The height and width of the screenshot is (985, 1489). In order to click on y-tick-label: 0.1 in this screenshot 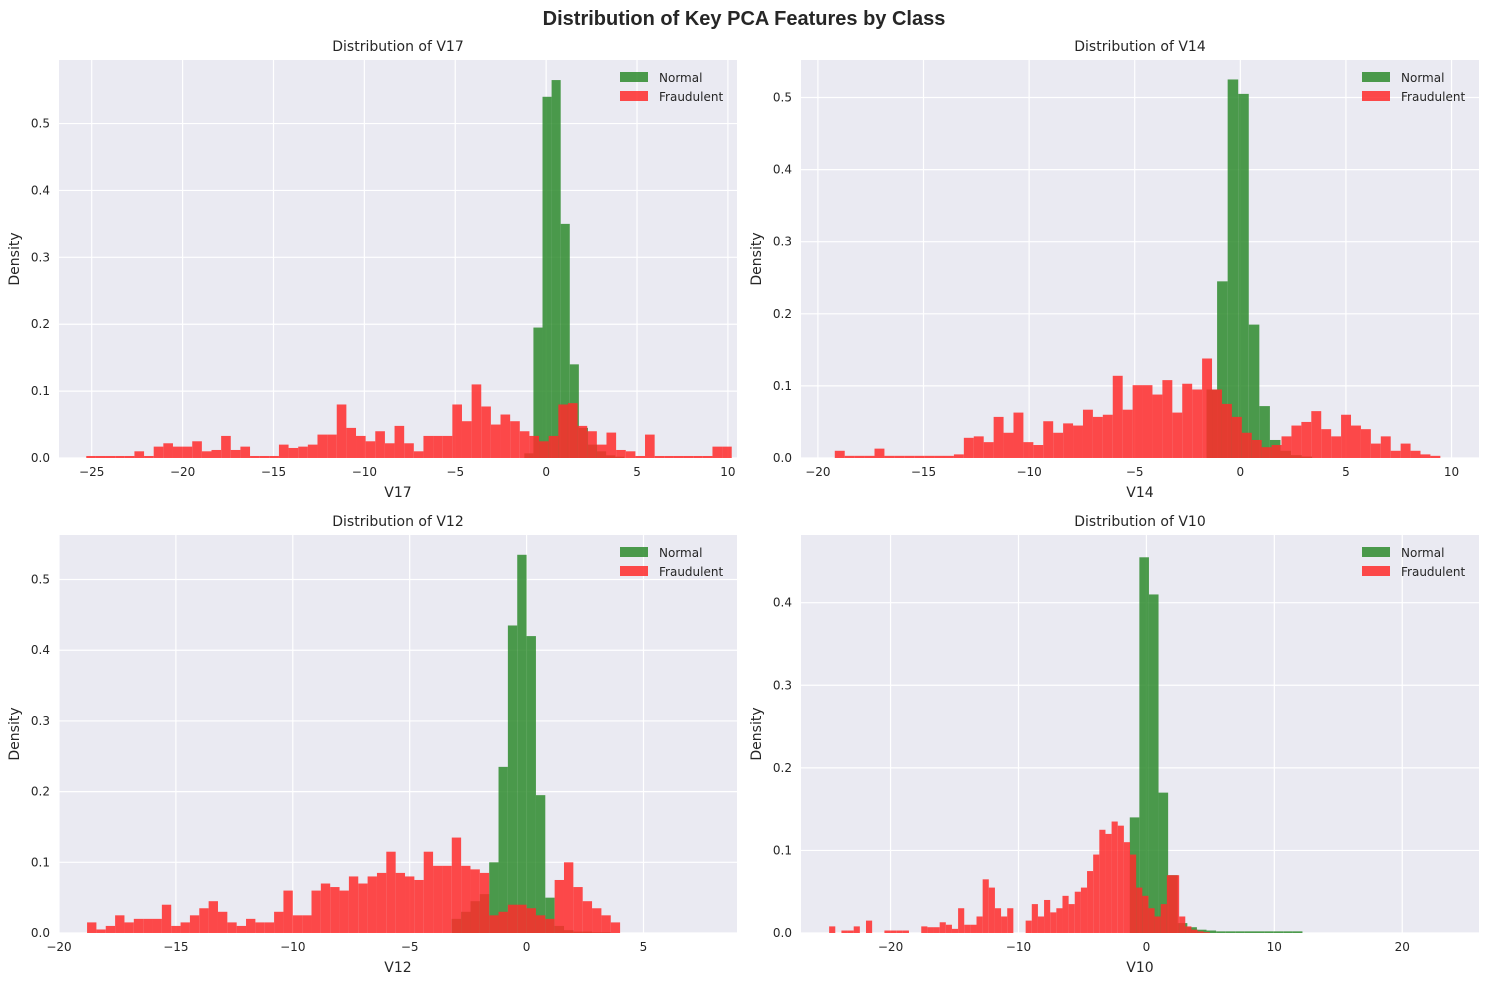, I will do `click(782, 386)`.